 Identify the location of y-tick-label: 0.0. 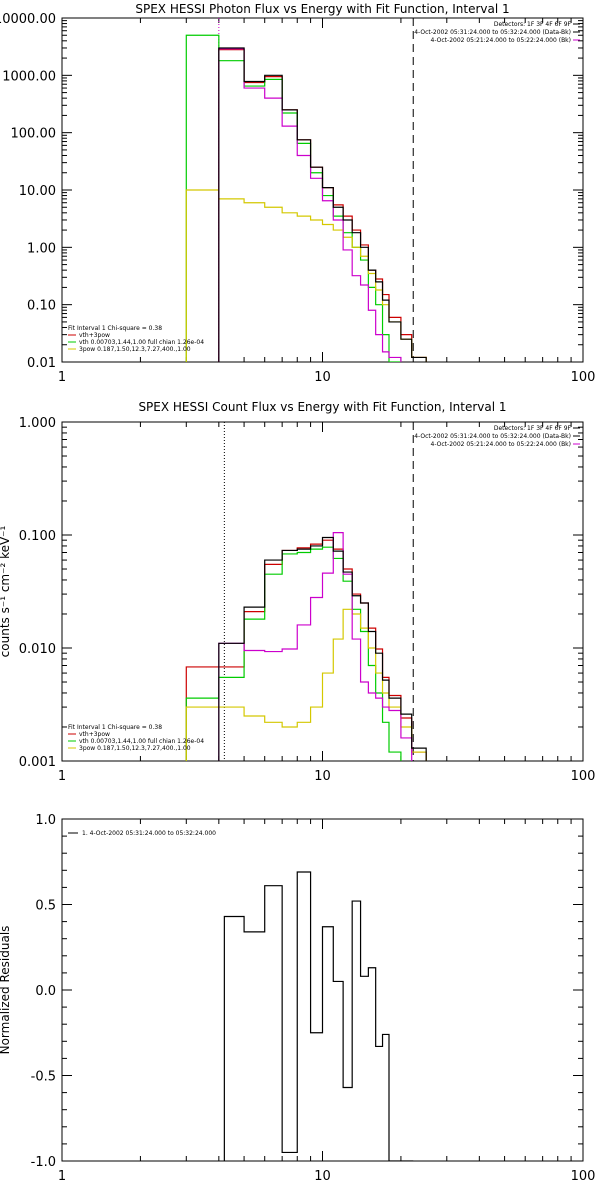
(45, 991).